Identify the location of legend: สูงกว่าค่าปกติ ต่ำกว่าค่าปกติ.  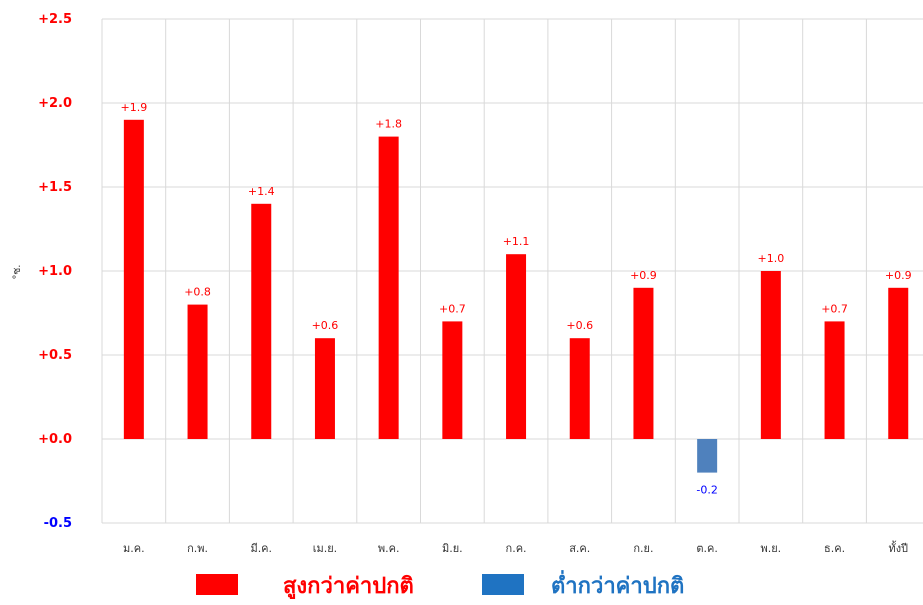
(440, 584).